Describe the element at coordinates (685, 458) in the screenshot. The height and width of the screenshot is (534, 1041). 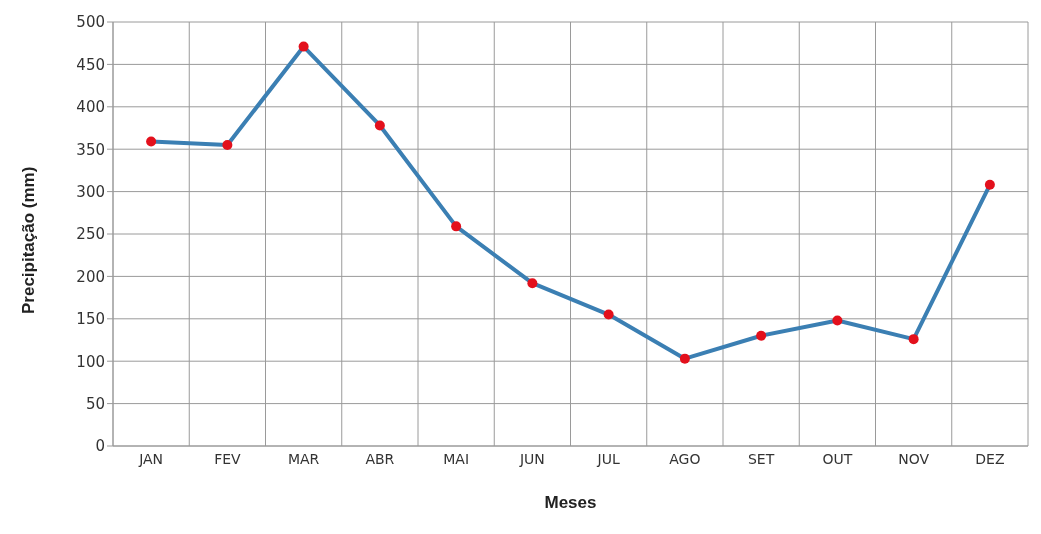
I see `x-tick-label: AGO` at that location.